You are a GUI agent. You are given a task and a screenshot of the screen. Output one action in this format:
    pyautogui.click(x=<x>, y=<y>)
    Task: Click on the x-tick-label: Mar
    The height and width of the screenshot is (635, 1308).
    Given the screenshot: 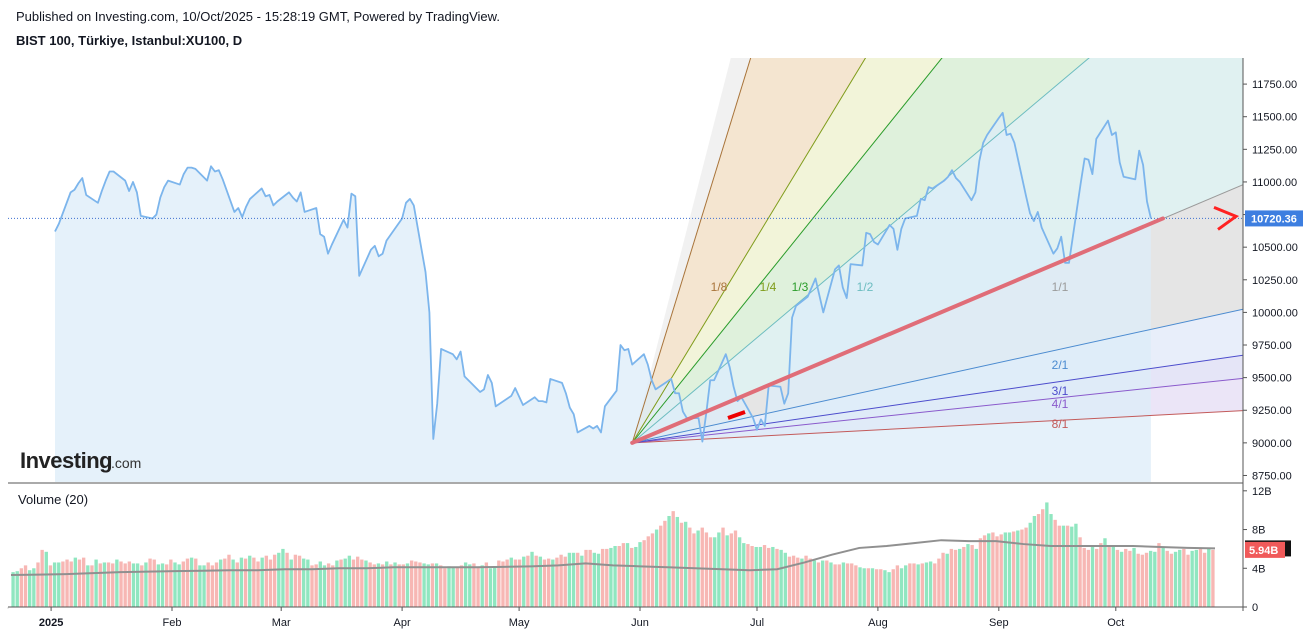 What is the action you would take?
    pyautogui.click(x=281, y=623)
    